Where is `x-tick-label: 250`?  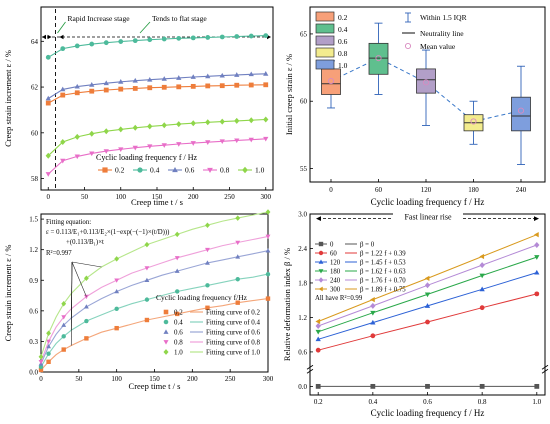 x-tick-label: 250 is located at coordinates (229, 197).